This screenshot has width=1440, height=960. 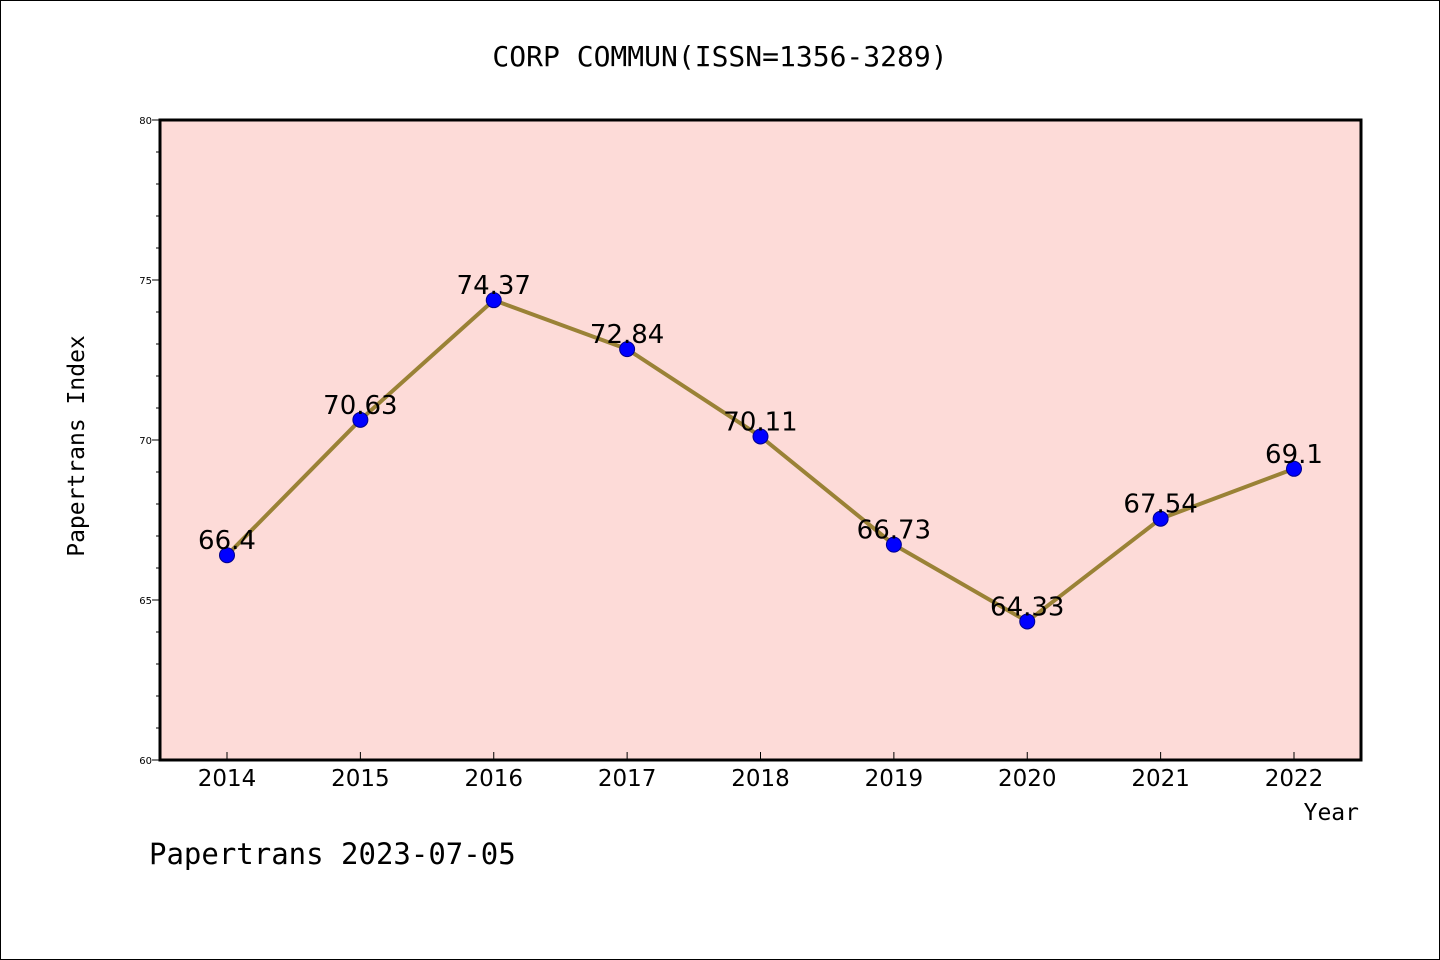 What do you see at coordinates (760, 779) in the screenshot?
I see `x-tick-label: 2018` at bounding box center [760, 779].